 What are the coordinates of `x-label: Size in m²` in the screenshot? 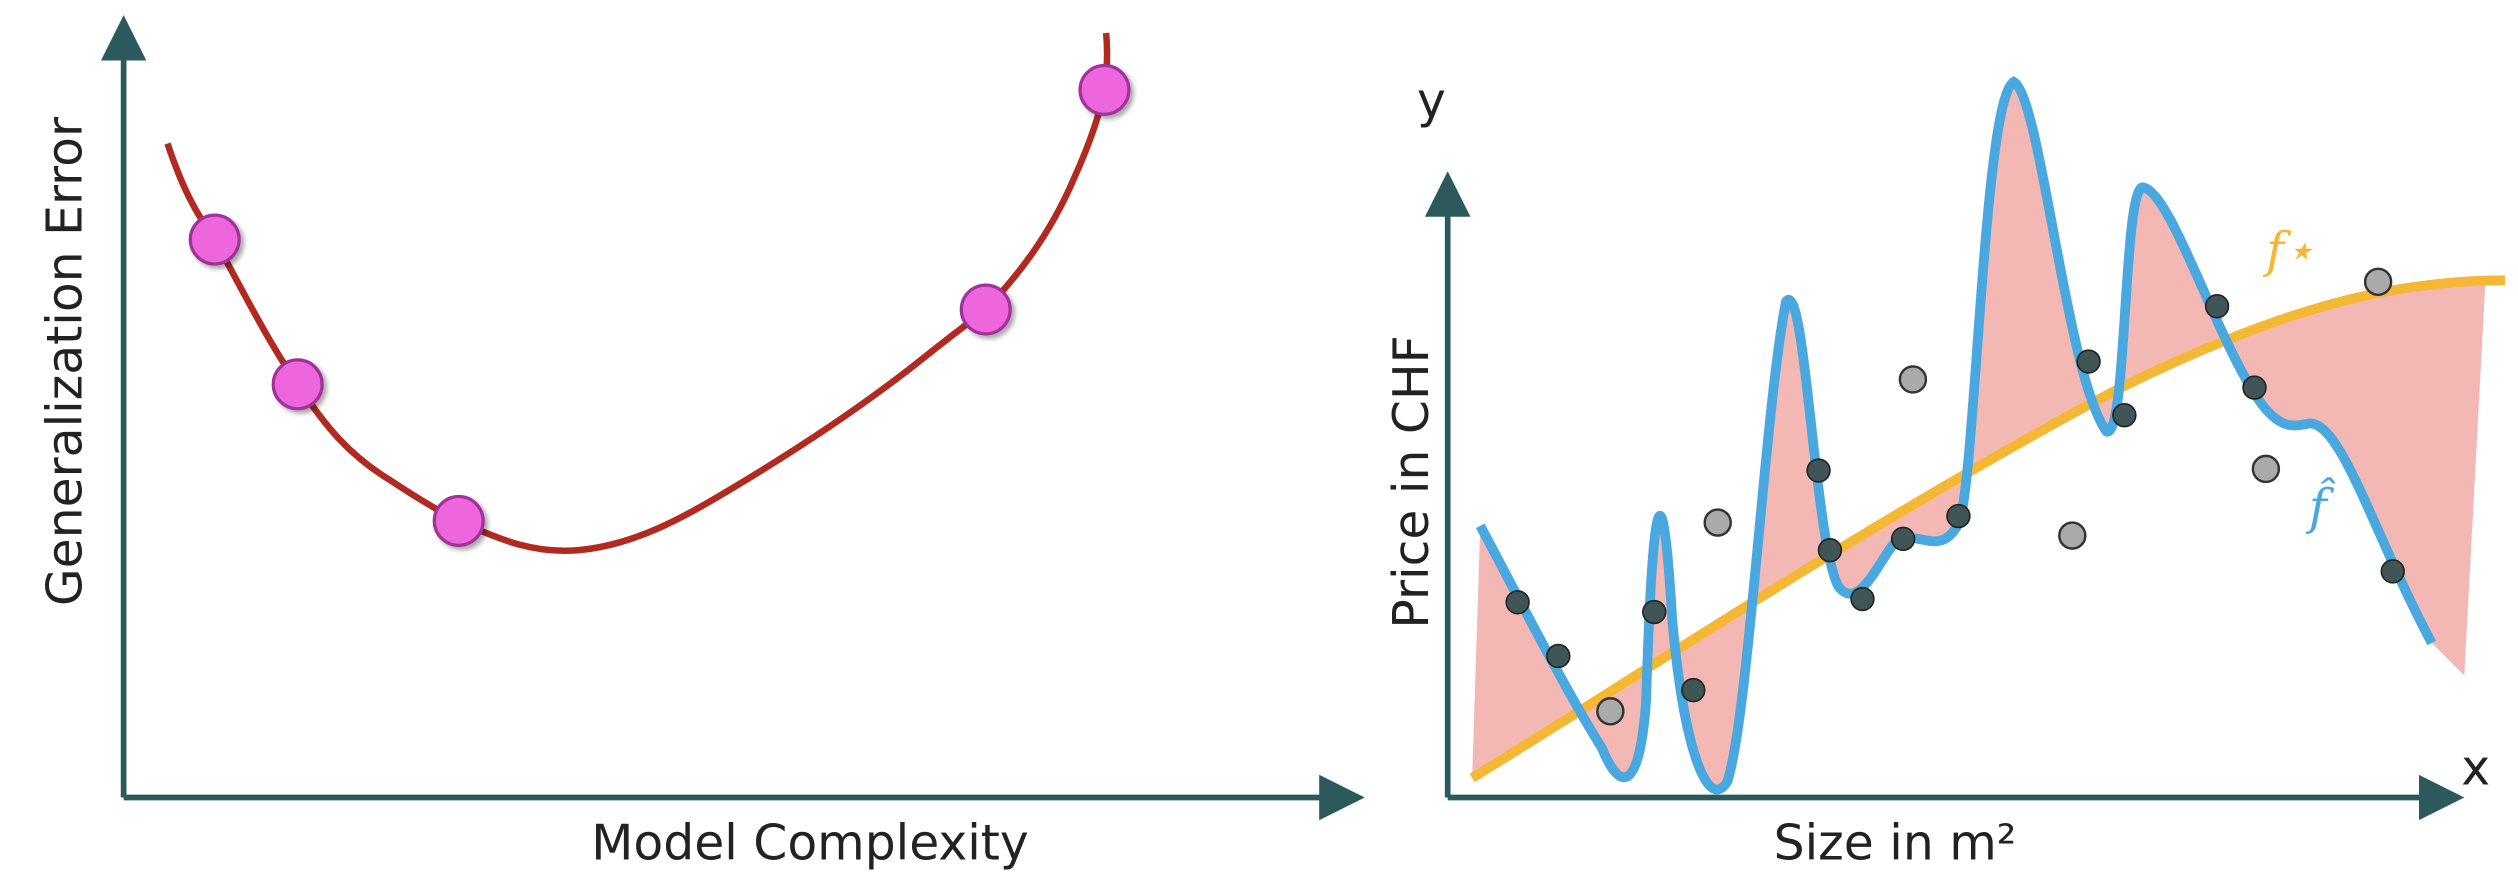 It's located at (1895, 842).